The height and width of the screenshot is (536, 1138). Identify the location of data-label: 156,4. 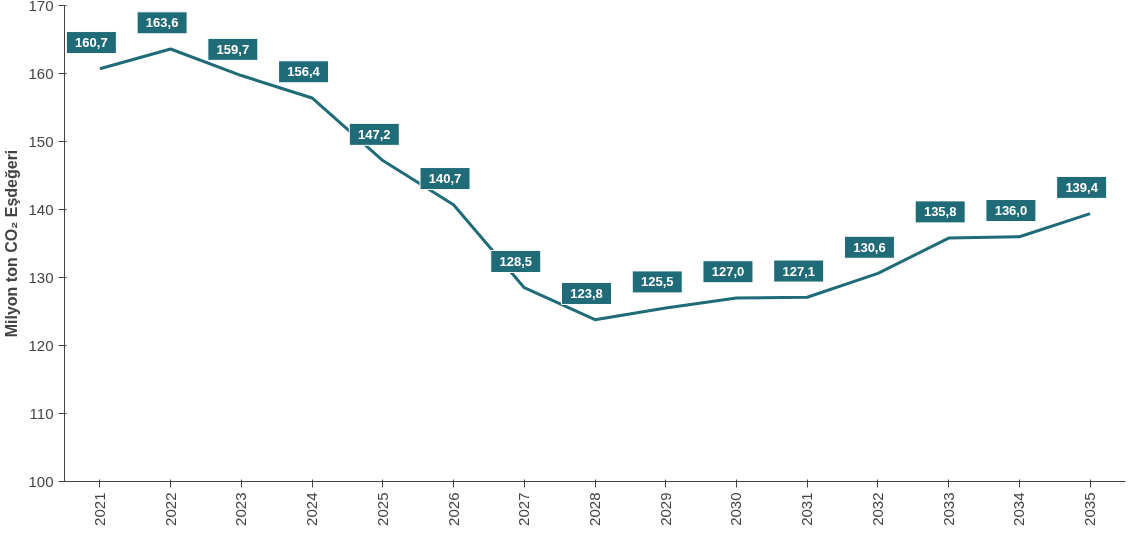
(304, 72).